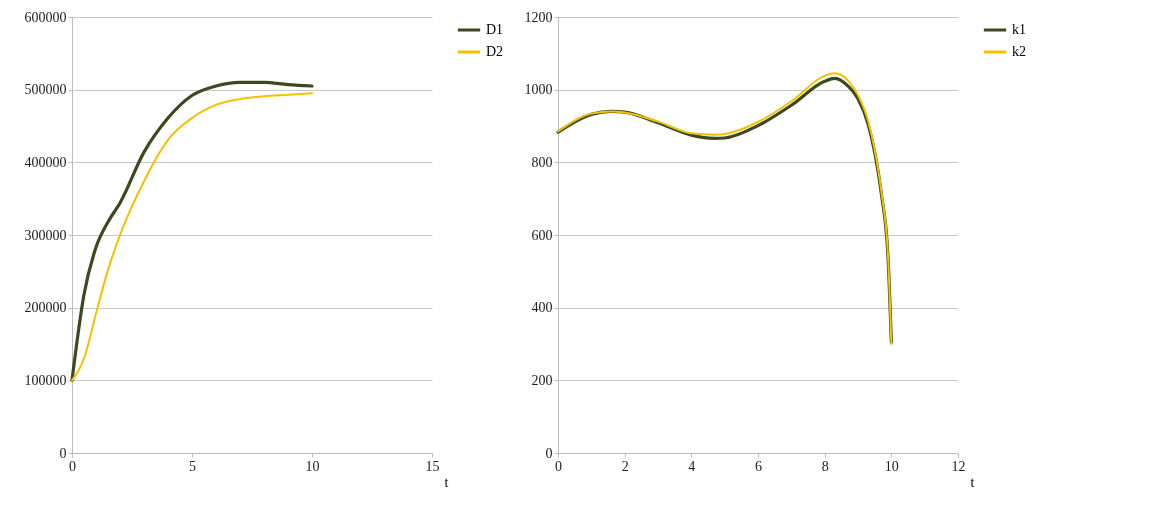 Image resolution: width=1158 pixels, height=514 pixels. I want to click on y-tick-label: 500000, so click(45, 90).